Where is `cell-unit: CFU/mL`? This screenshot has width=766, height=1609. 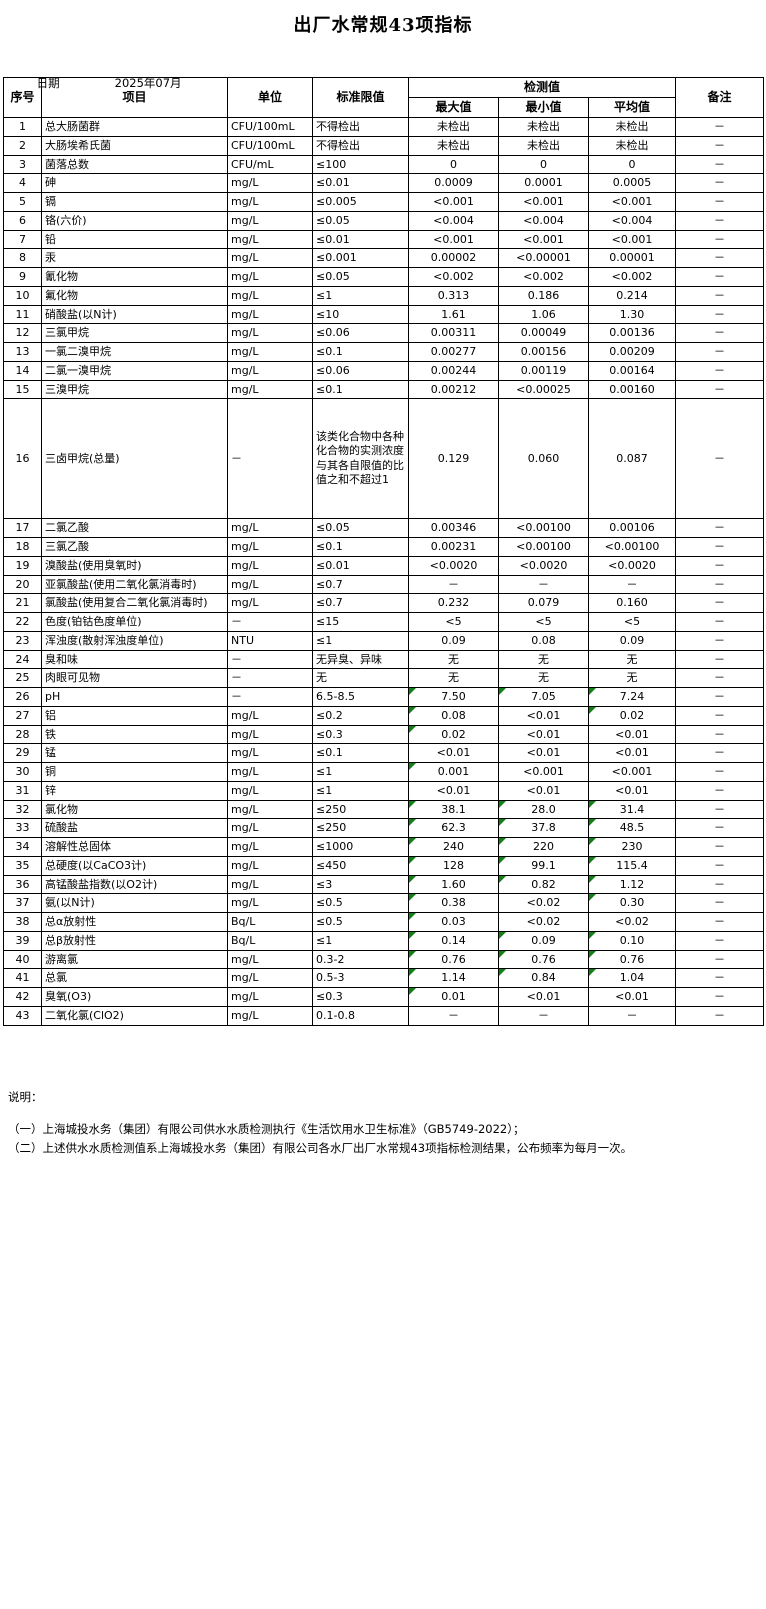
cell-unit: CFU/mL is located at coordinates (270, 164).